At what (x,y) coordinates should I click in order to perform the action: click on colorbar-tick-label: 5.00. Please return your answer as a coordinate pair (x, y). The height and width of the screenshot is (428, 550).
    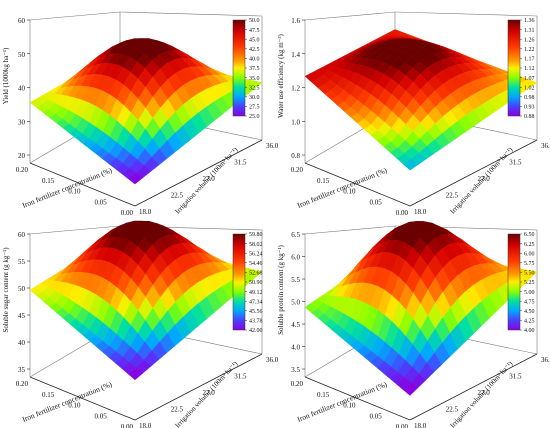
    Looking at the image, I should click on (529, 293).